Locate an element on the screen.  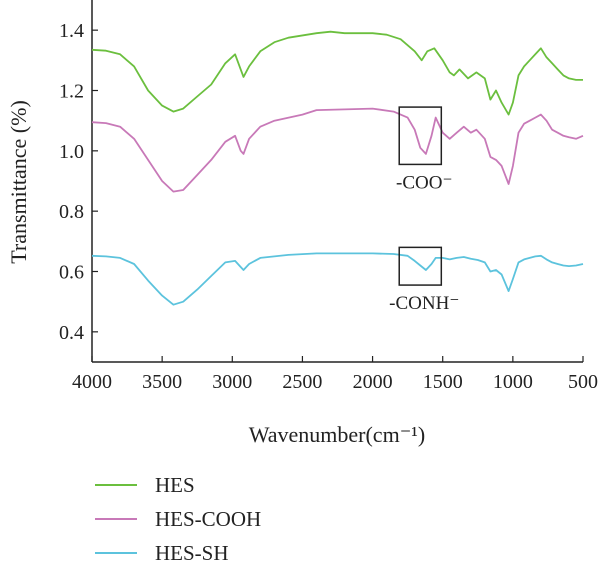
x-tick-label: 500 is located at coordinates (583, 382).